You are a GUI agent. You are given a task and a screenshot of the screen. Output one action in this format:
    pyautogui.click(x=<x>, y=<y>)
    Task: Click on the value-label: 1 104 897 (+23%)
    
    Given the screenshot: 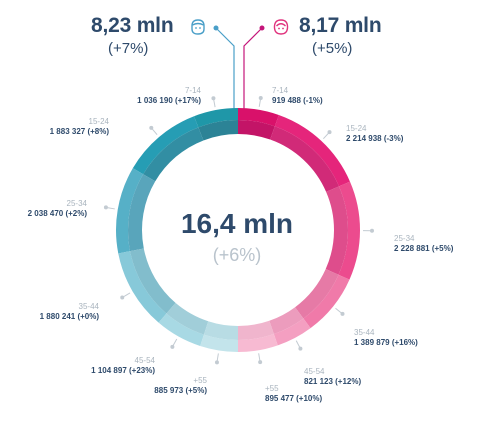 What is the action you would take?
    pyautogui.click(x=123, y=370)
    